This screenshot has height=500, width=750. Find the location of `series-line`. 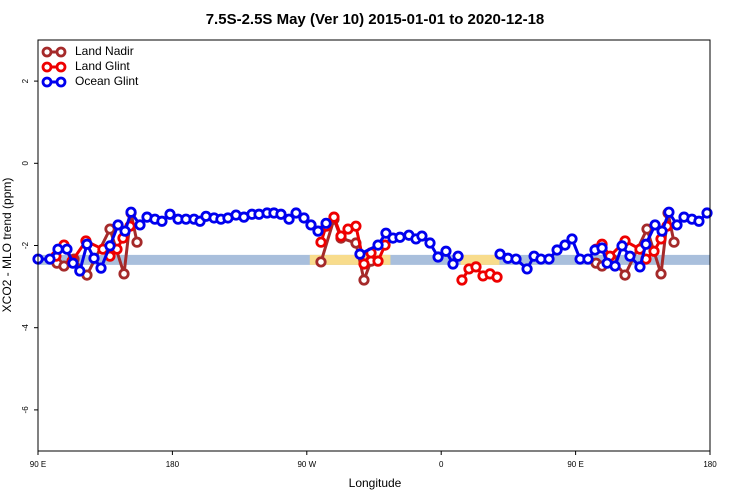

series-line is located at coordinates (366, 249).